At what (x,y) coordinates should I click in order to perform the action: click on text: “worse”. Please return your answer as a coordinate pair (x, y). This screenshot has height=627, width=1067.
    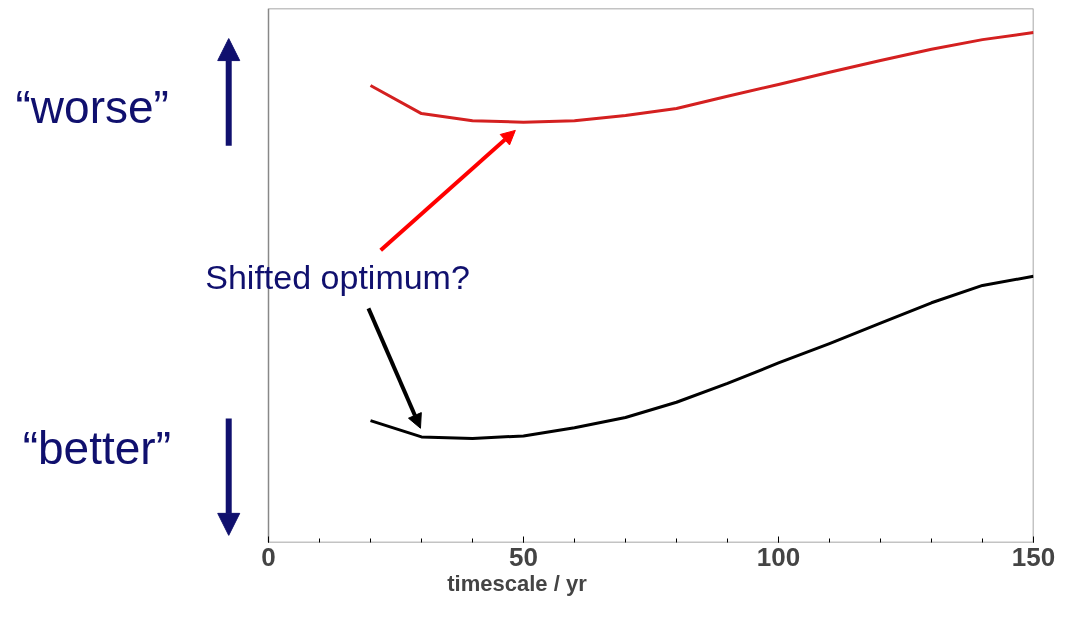
    Looking at the image, I should click on (92, 107).